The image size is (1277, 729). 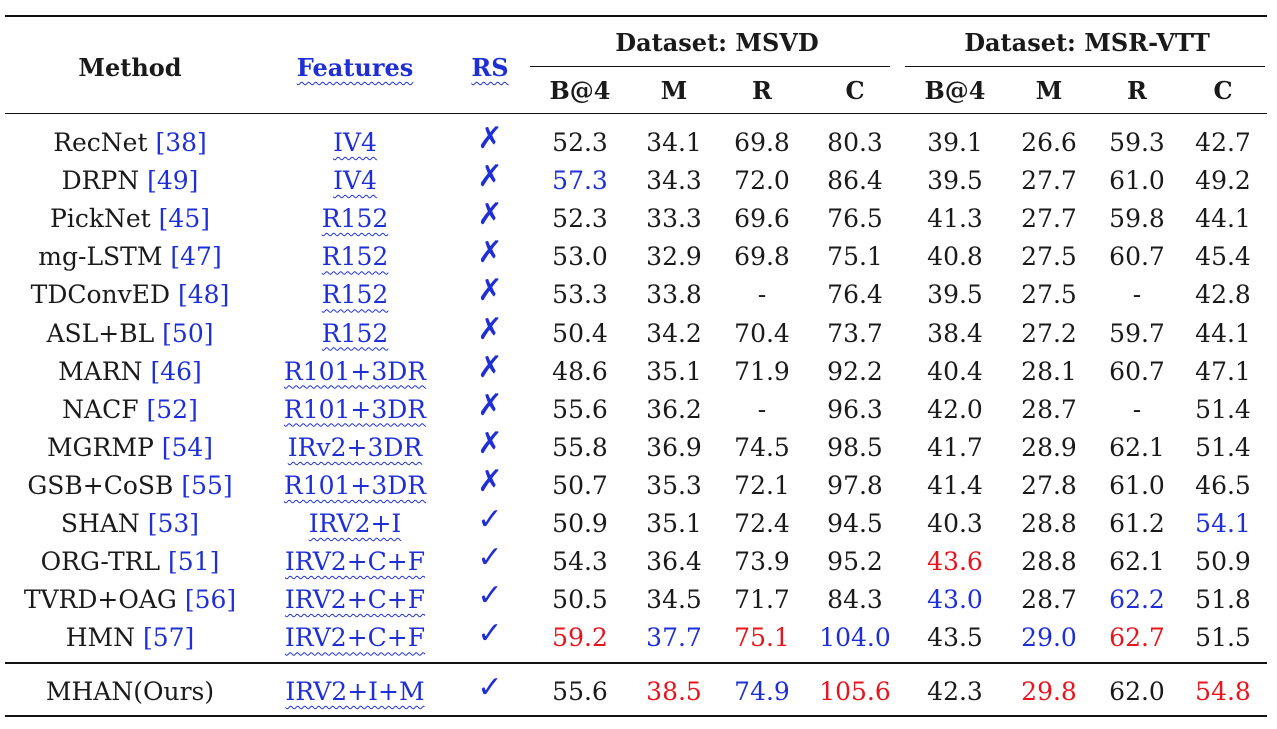 What do you see at coordinates (1049, 257) in the screenshot?
I see `metric-value: 27.5` at bounding box center [1049, 257].